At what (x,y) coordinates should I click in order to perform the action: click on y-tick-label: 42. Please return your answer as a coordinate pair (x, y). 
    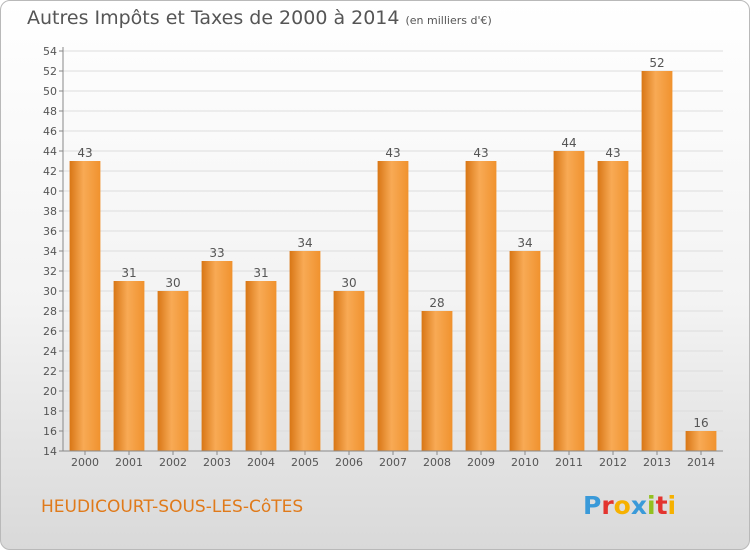
    Looking at the image, I should click on (50, 171).